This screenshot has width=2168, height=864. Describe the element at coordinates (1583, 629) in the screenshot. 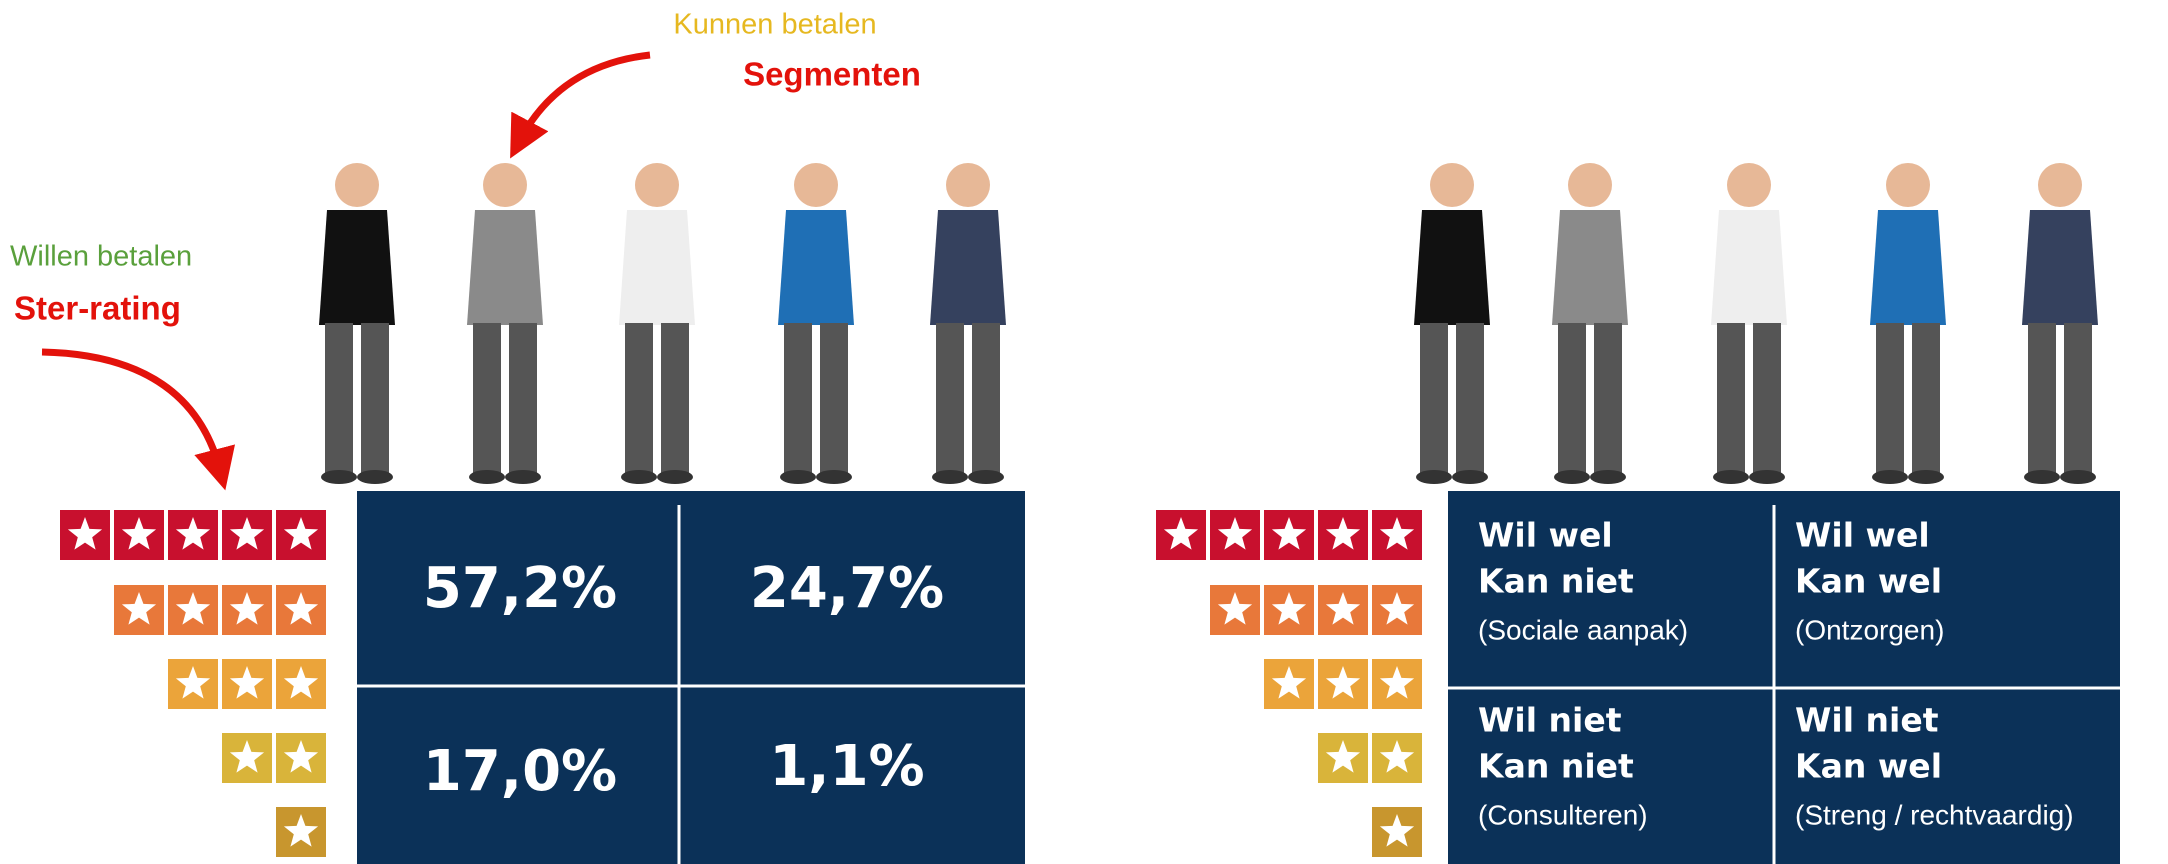

I see `cell-note: (Sociale aanpak)` at that location.